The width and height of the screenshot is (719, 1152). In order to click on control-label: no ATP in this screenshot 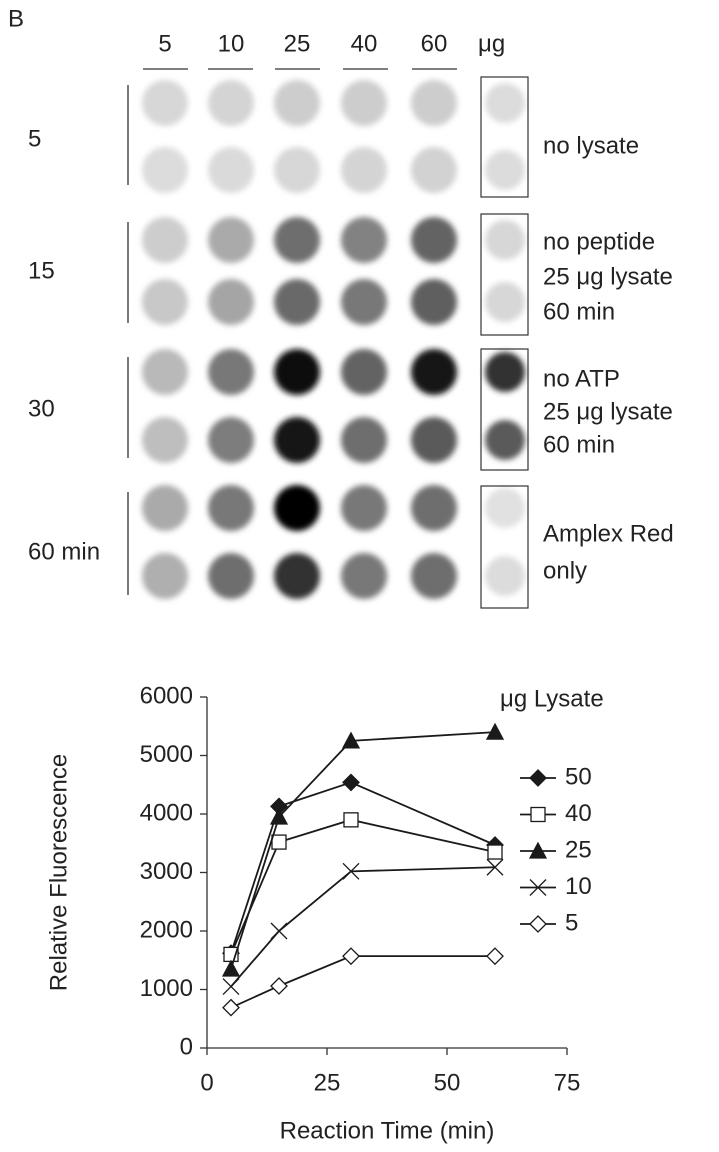, I will do `click(581, 378)`.